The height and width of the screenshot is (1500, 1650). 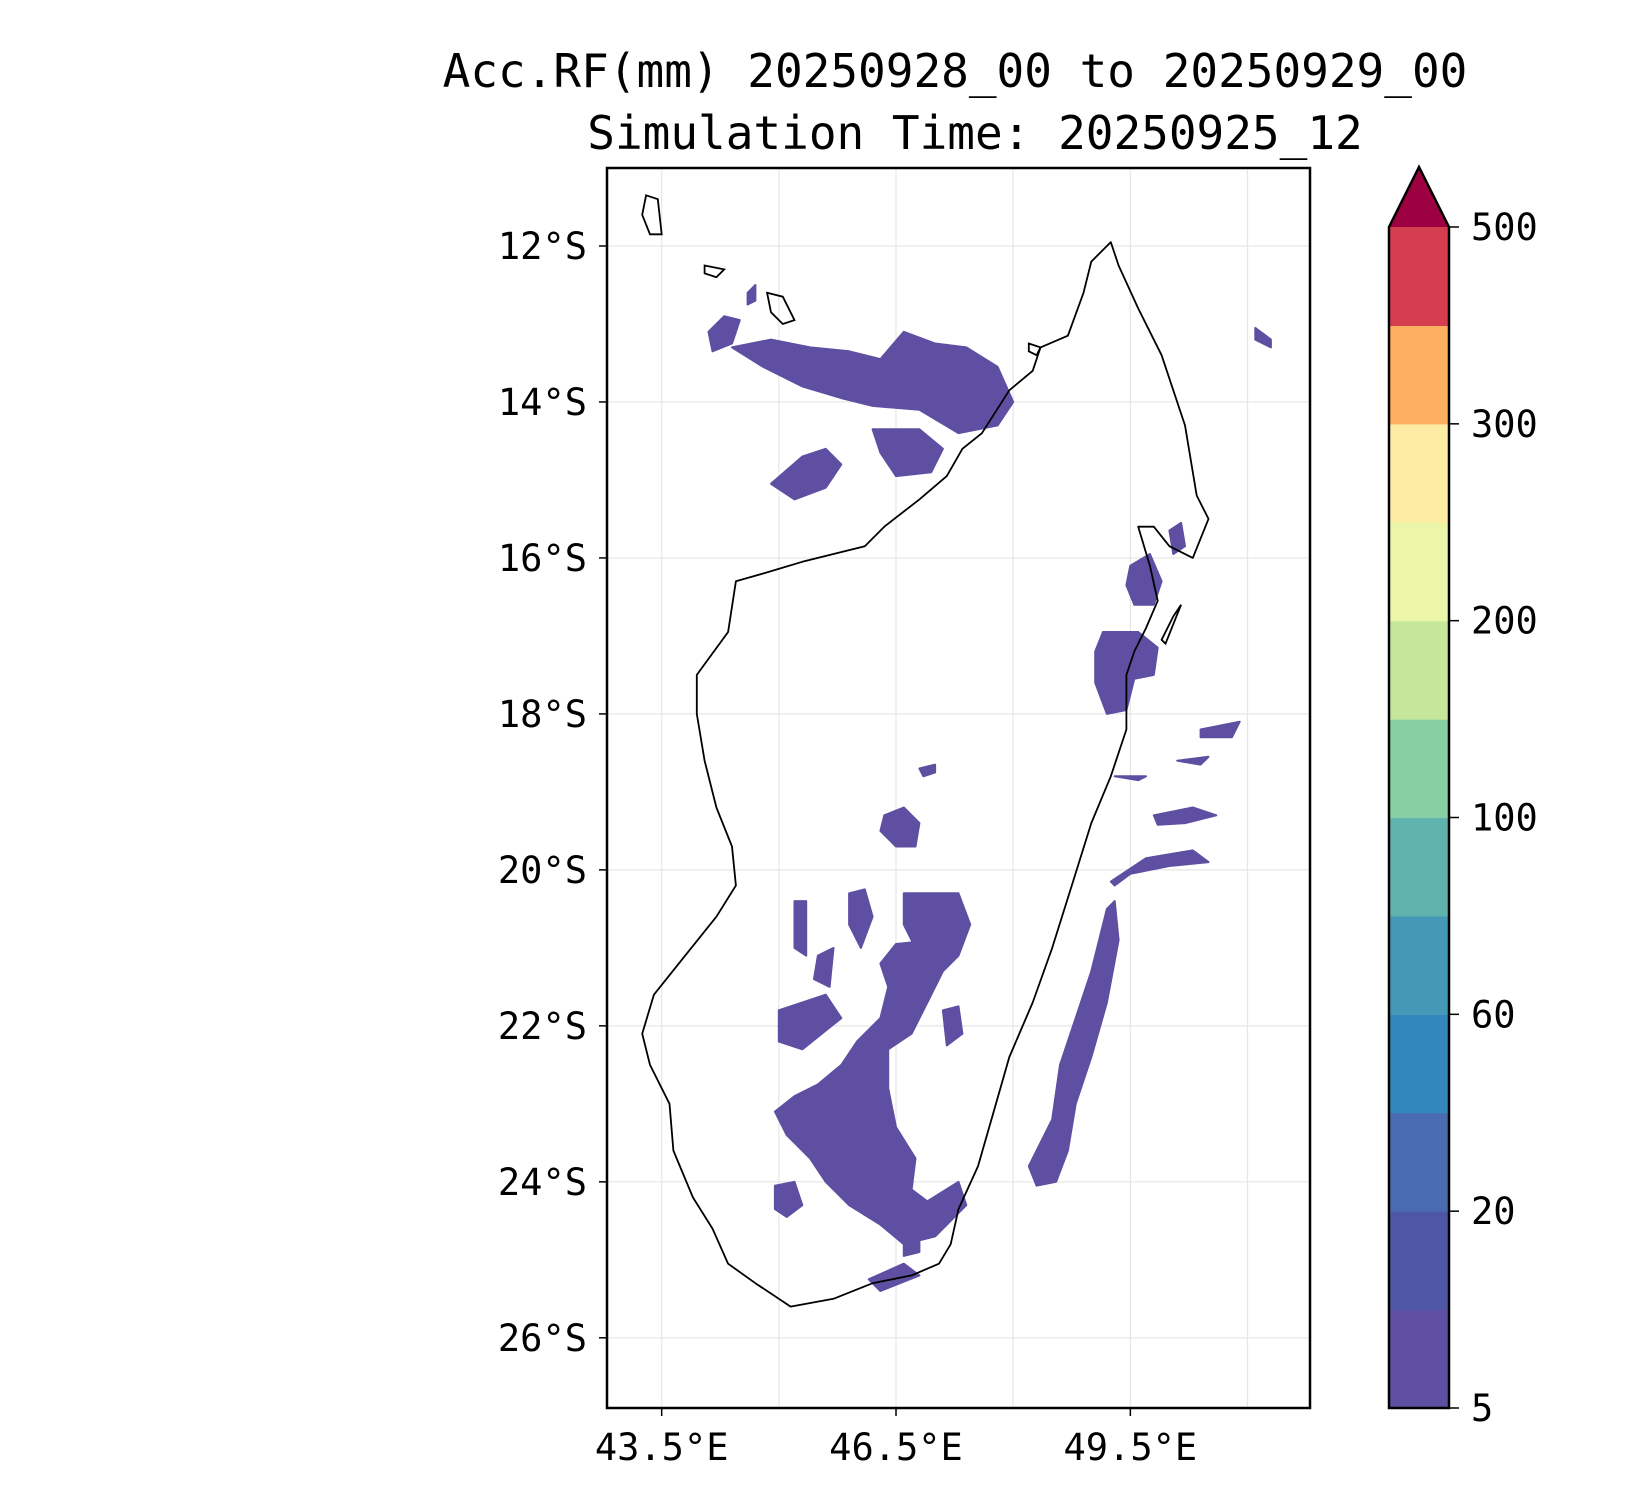 What do you see at coordinates (542, 1026) in the screenshot?
I see `y-tick-label: 22°S` at bounding box center [542, 1026].